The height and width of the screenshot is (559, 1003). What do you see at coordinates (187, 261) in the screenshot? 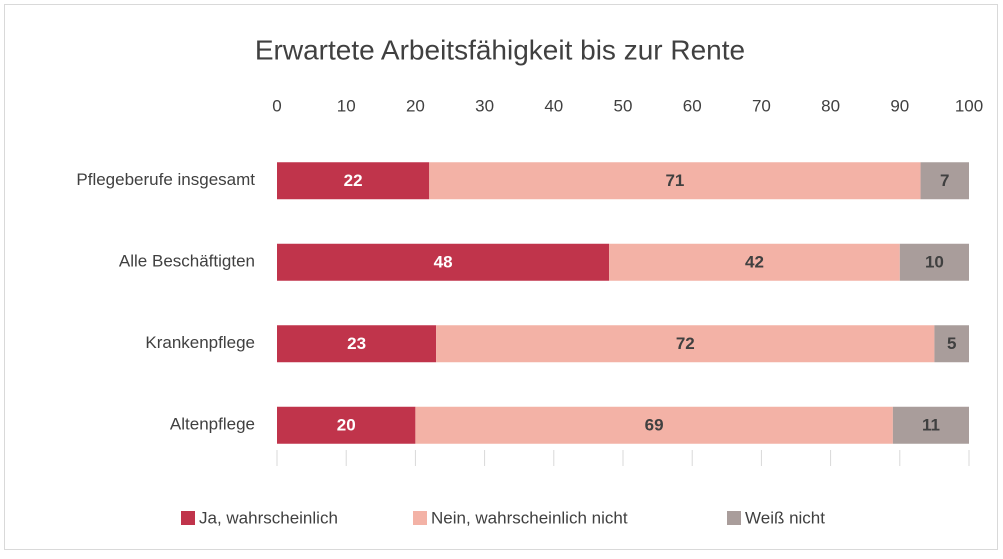
I see `y-tick-label: Alle Beschäftigten` at bounding box center [187, 261].